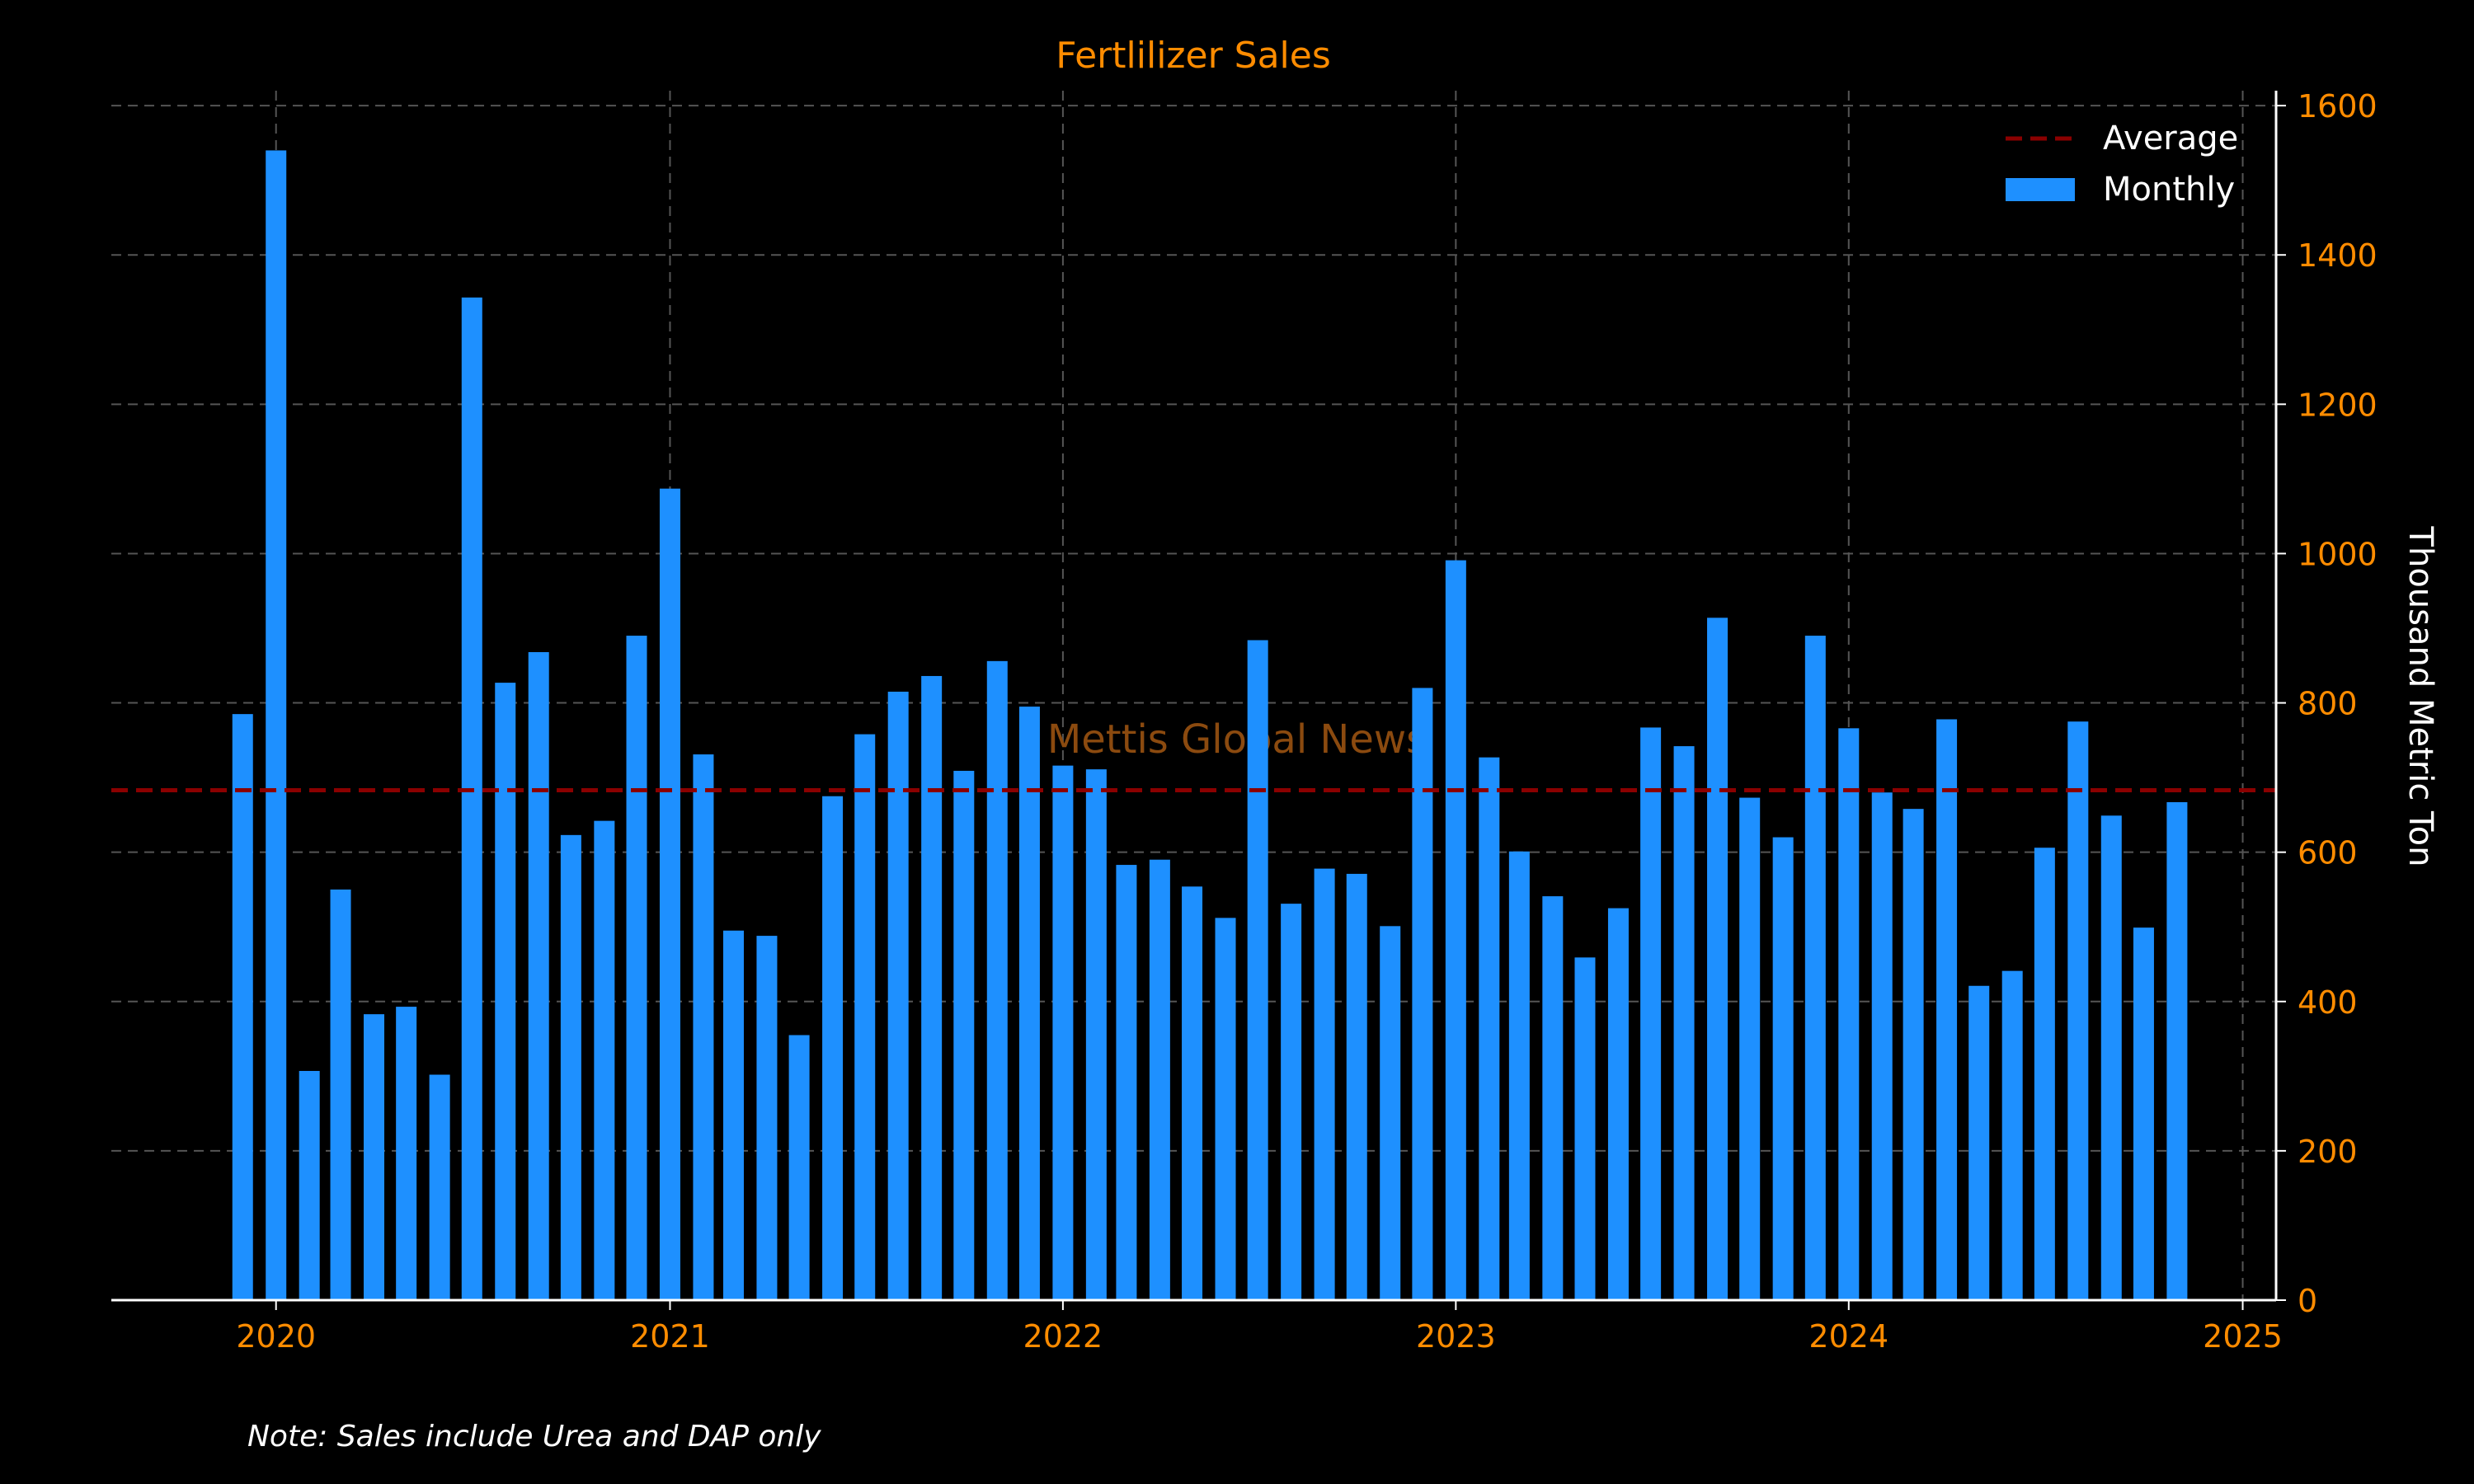 This screenshot has height=1484, width=2474. I want to click on x-axis-ticks: 2020 2021 2022 2023 2024 2025, so click(1259, 1327).